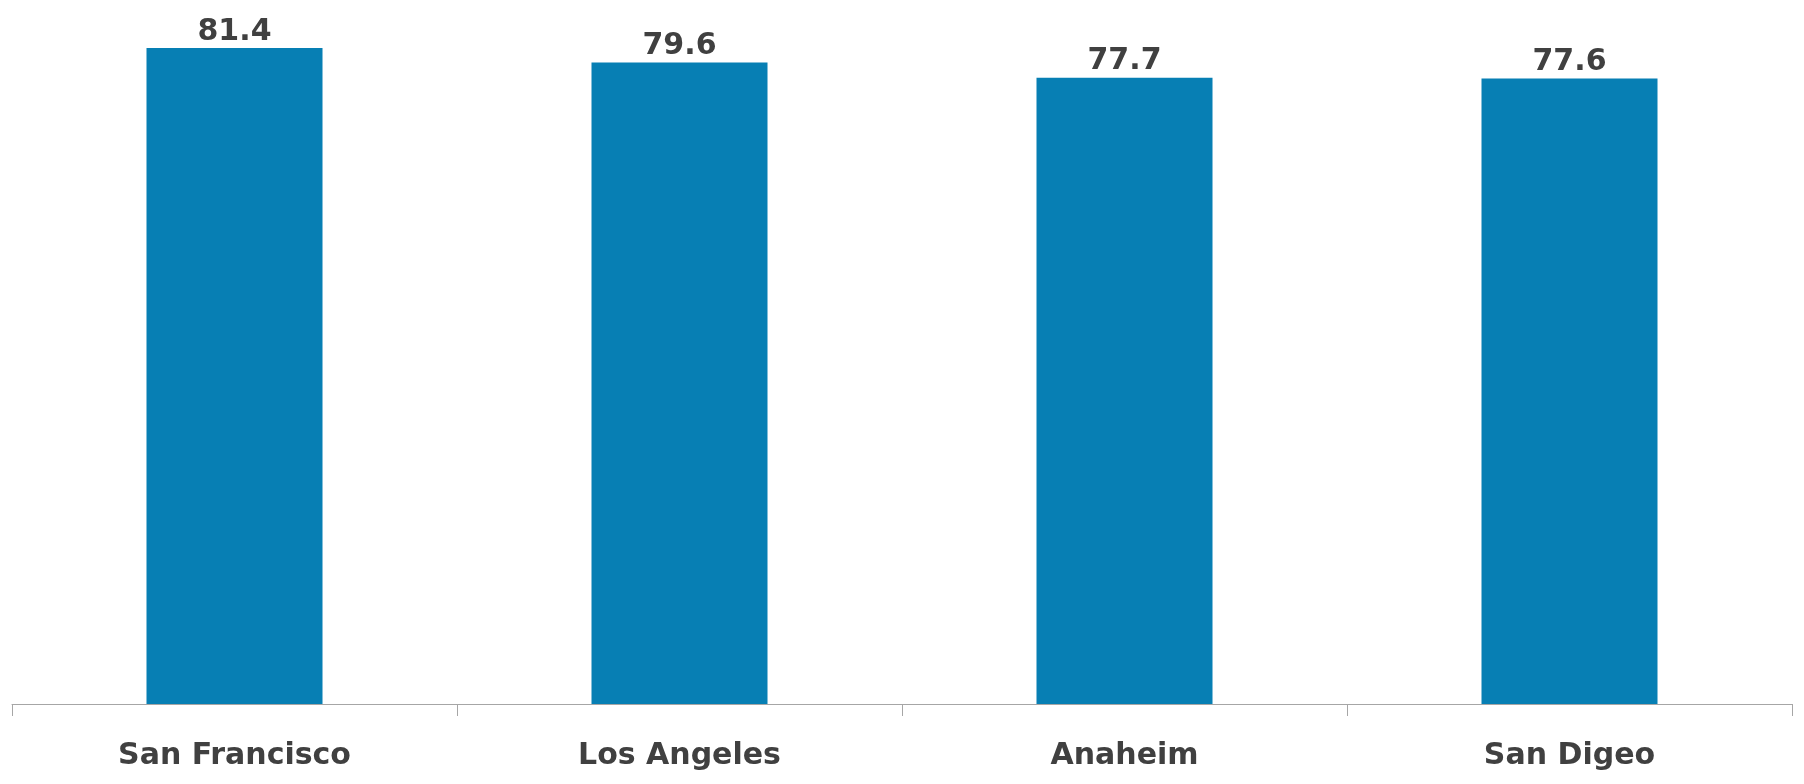 The height and width of the screenshot is (784, 1804). I want to click on data-label: 81.4, so click(234, 29).